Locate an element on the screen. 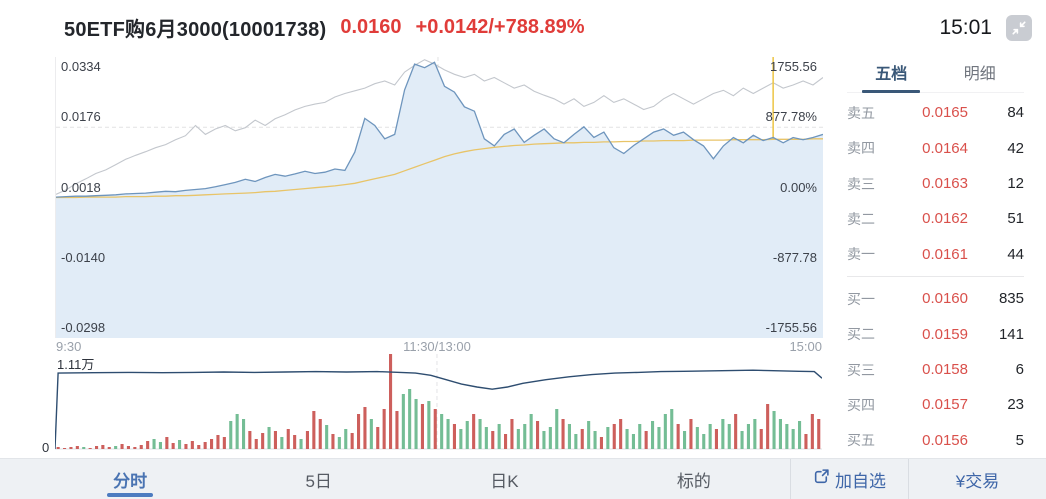 The height and width of the screenshot is (499, 1046). bid-row-qty: 141 is located at coordinates (1011, 334).